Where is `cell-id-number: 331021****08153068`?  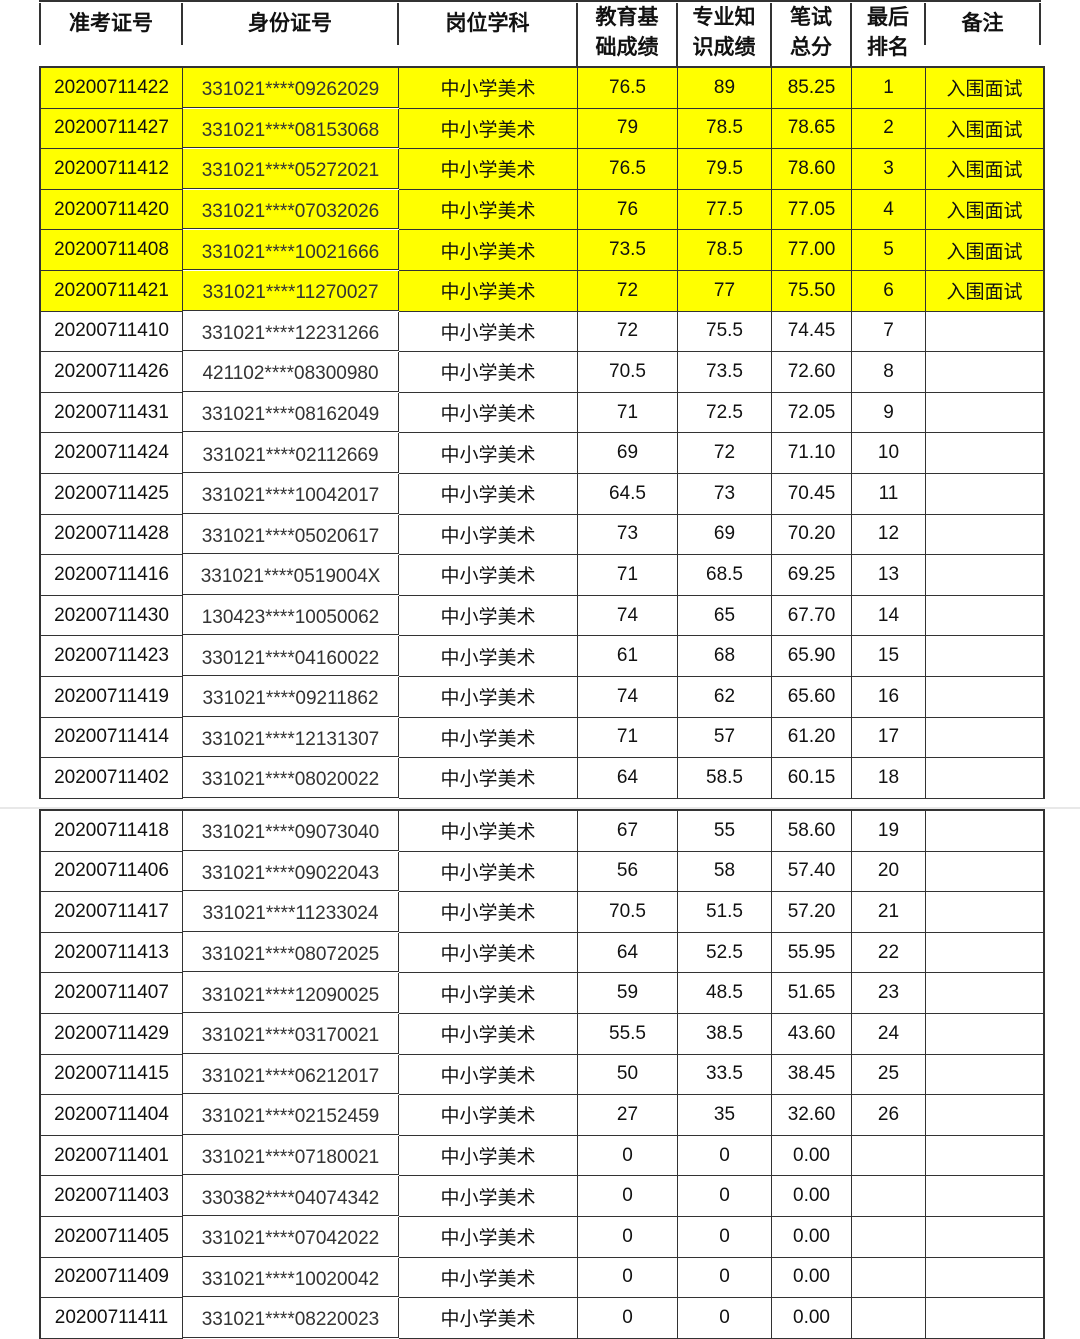 cell-id-number: 331021****08153068 is located at coordinates (291, 128).